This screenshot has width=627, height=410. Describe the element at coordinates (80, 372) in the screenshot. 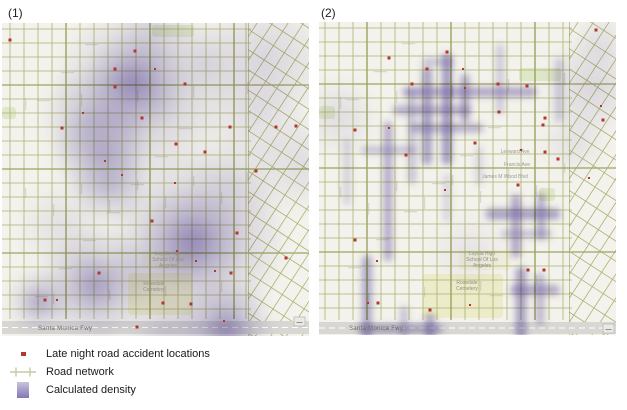

I see `legend-item-label: Road network` at that location.